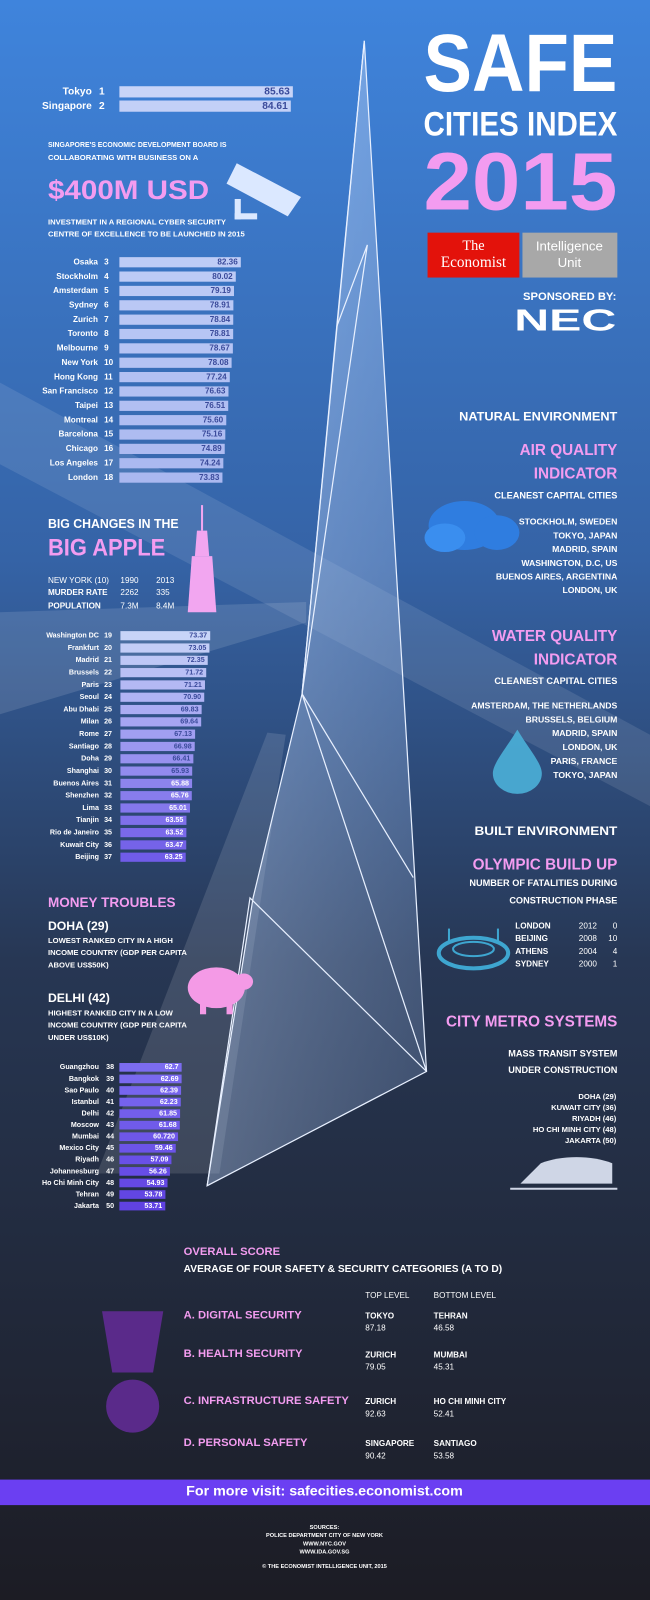 This screenshot has width=650, height=1600. Describe the element at coordinates (232, 1252) in the screenshot. I see `section-title: OVERALL SCORE` at that location.